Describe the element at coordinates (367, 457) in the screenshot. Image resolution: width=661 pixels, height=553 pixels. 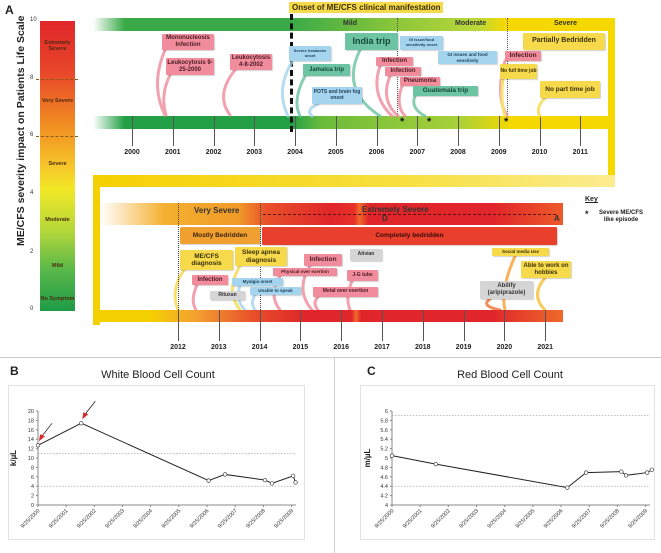
I see `y-axis-label: m/µL` at that location.